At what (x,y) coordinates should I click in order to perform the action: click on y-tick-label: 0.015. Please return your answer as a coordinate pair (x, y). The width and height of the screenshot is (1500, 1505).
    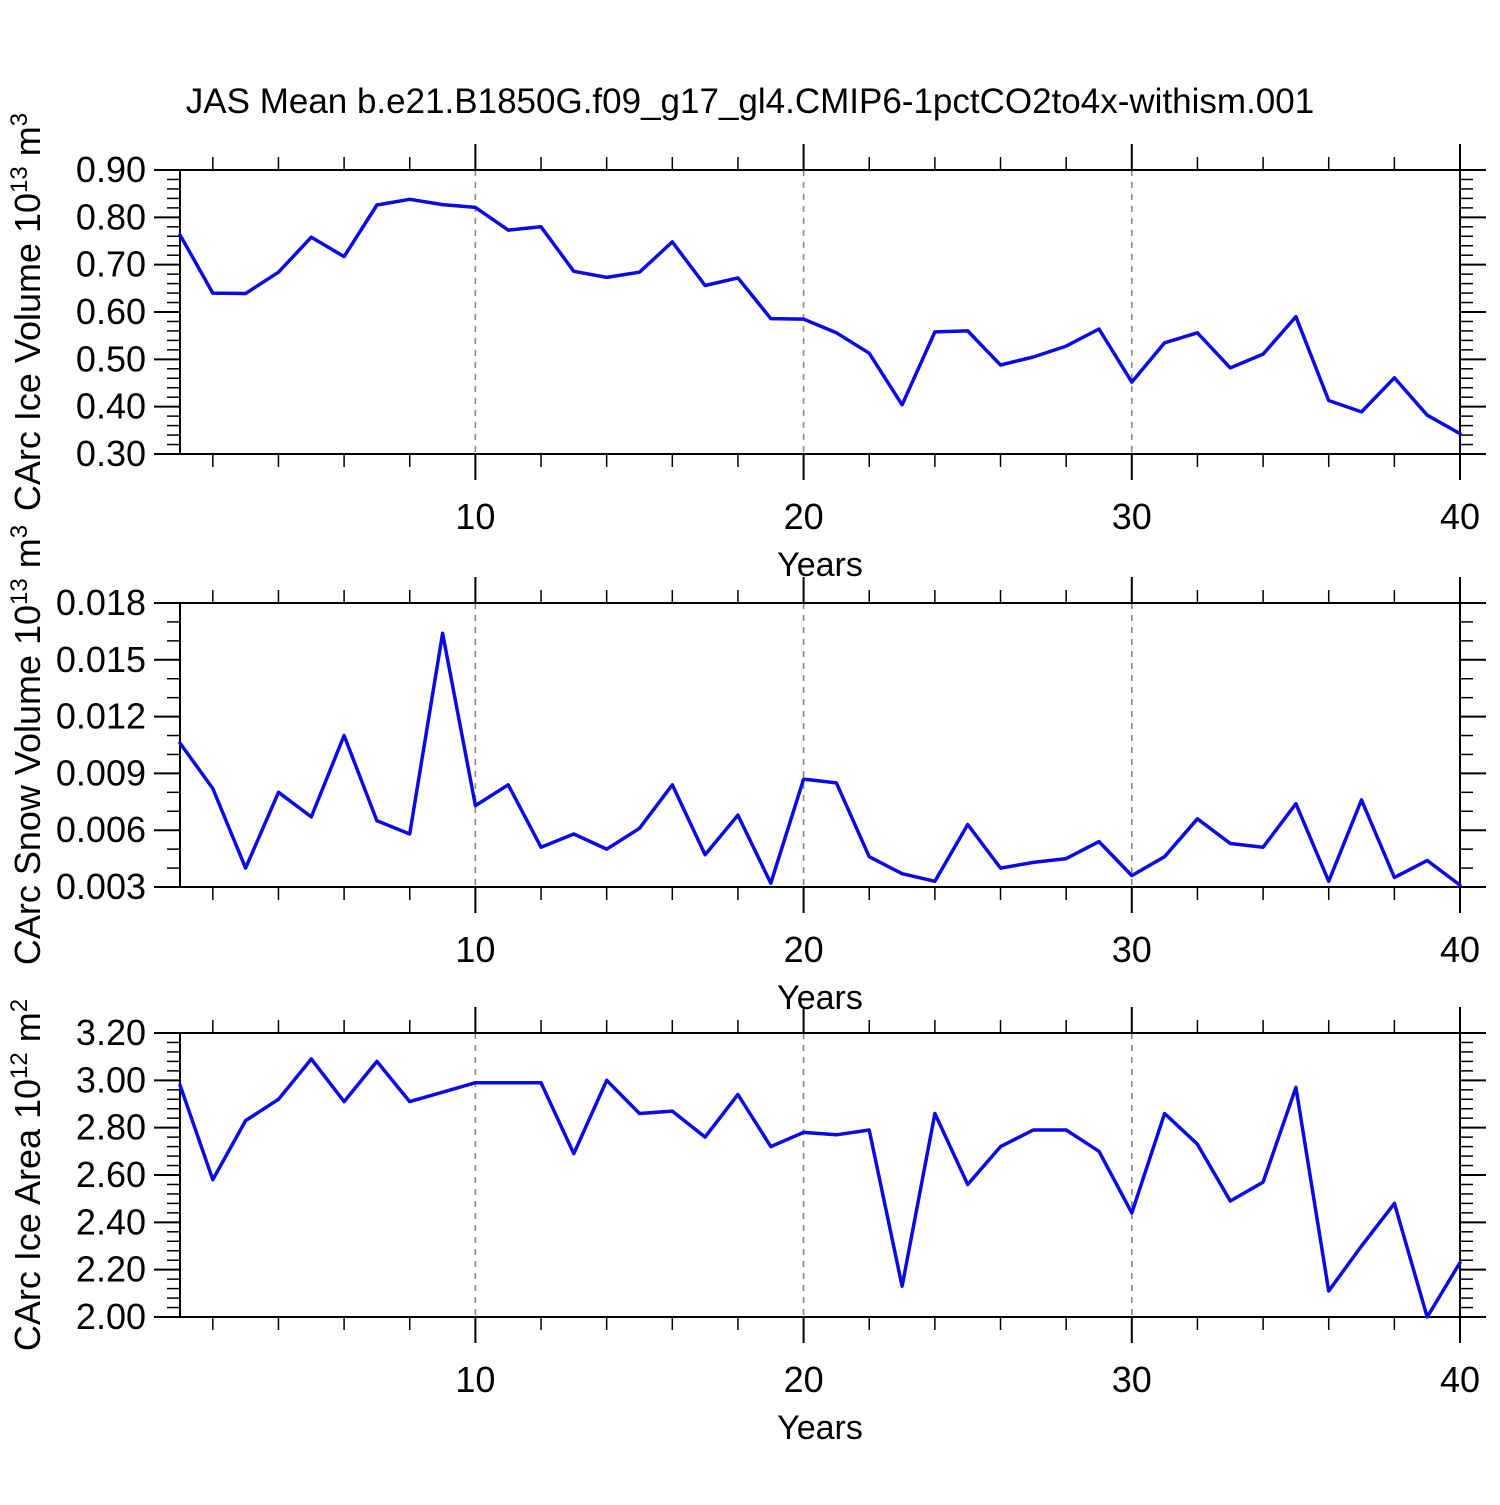
    Looking at the image, I should click on (101, 659).